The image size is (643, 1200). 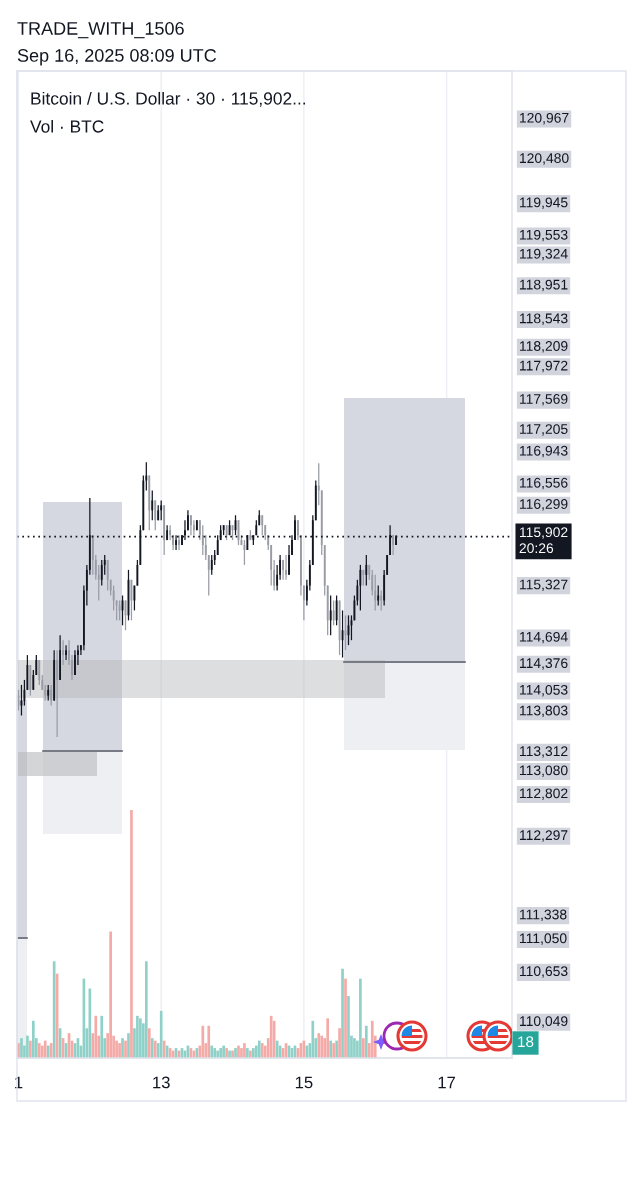 What do you see at coordinates (544, 836) in the screenshot?
I see `y-tick-label: 112,297` at bounding box center [544, 836].